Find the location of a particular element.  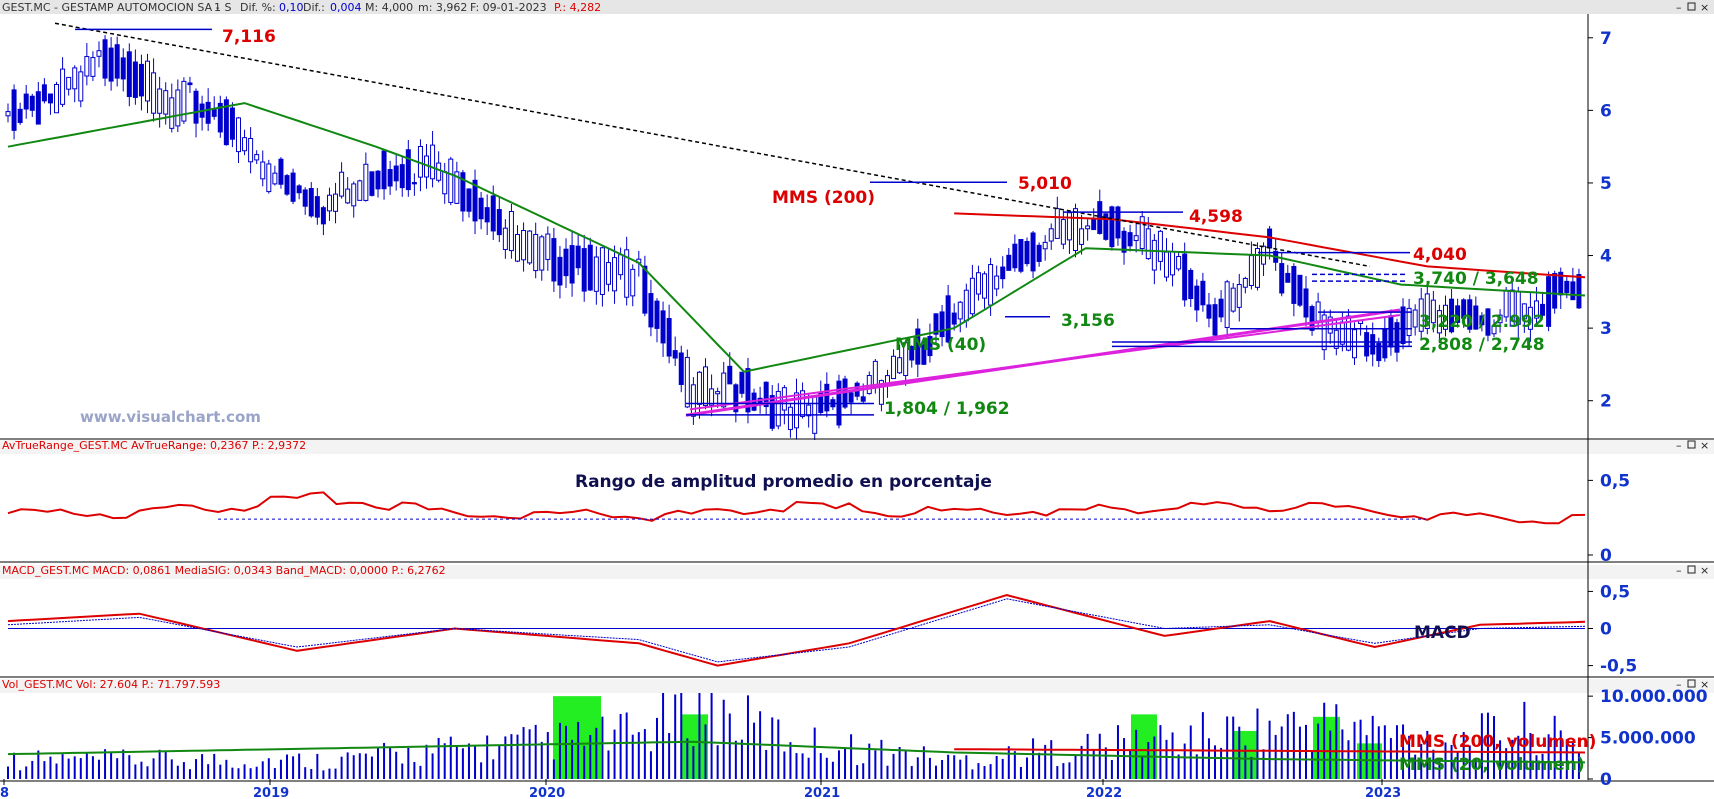

macd-plot is located at coordinates (796, 630).